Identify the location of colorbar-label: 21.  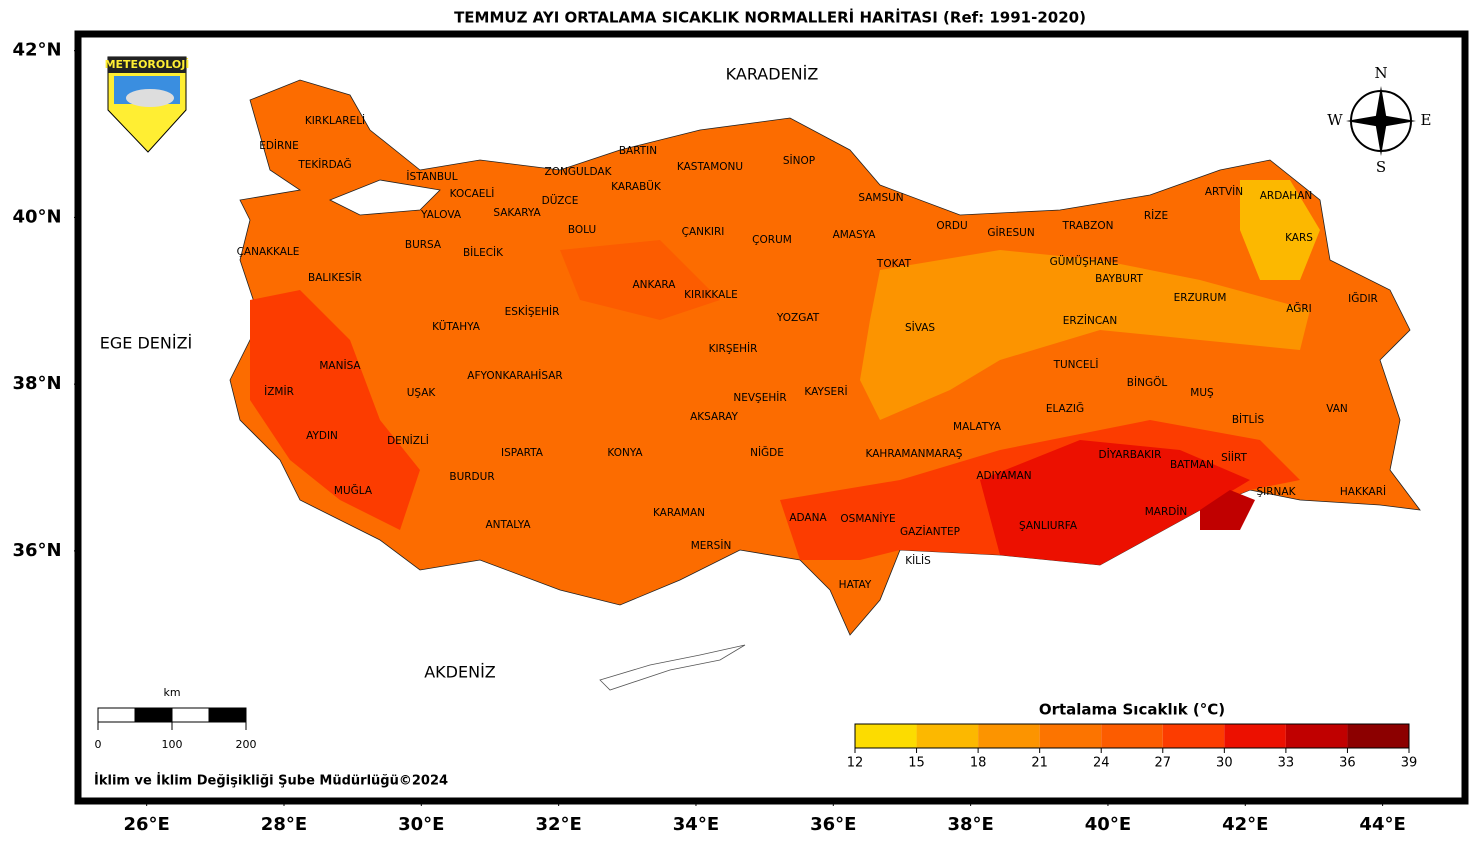
(1039, 763).